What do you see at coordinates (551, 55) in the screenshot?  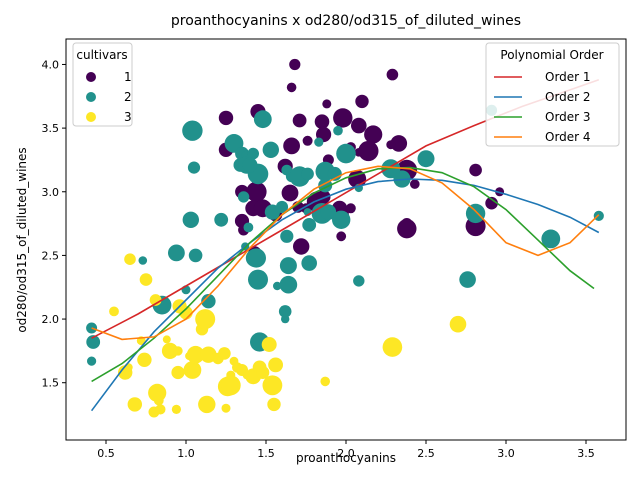 I see `polynomial-order-legend-title: Polynomial Order` at bounding box center [551, 55].